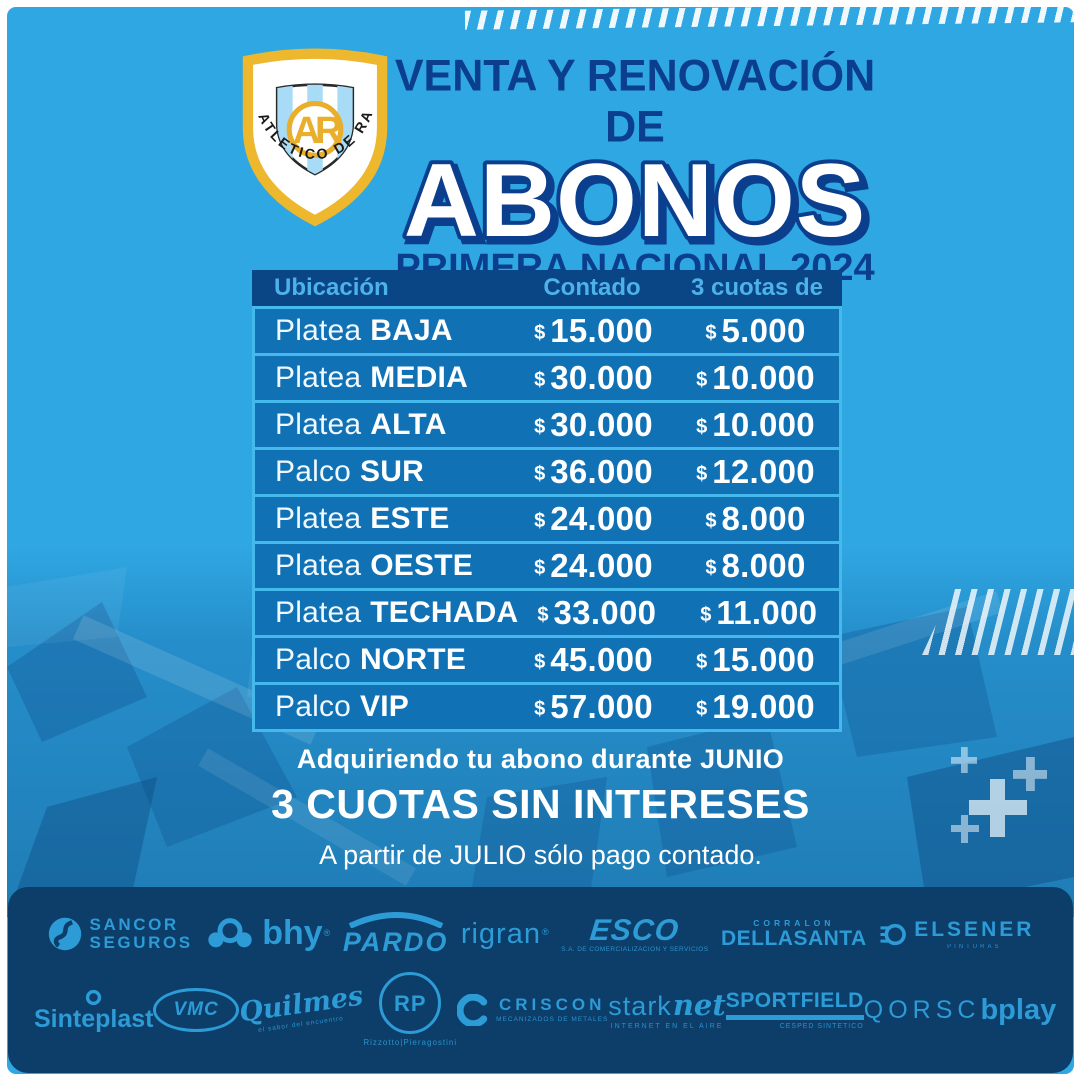  I want to click on sponsor-name-text: SPORTFIELD, so click(794, 1005).